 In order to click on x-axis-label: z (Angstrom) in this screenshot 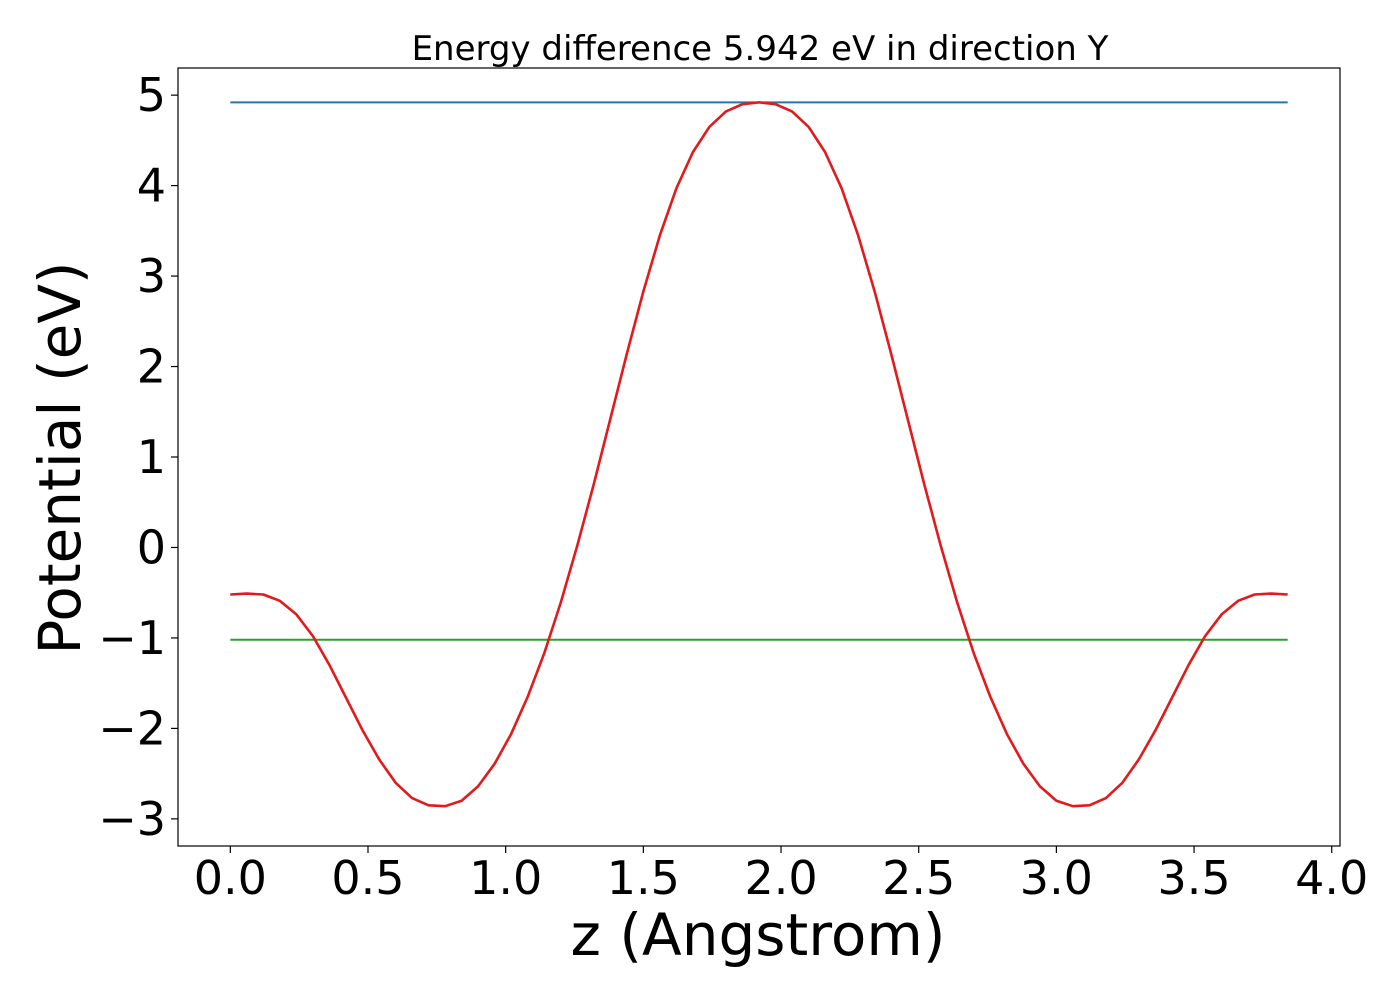, I will do `click(758, 935)`.